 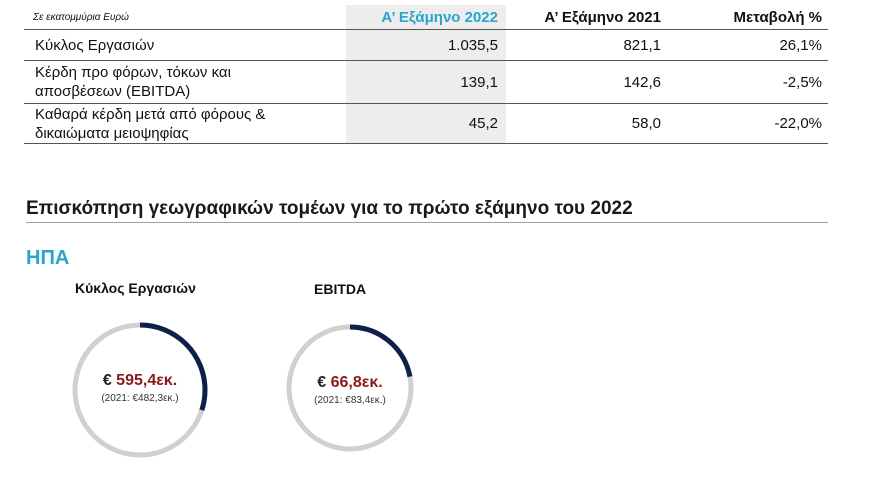 I want to click on value-2021: 58,0, so click(x=646, y=123).